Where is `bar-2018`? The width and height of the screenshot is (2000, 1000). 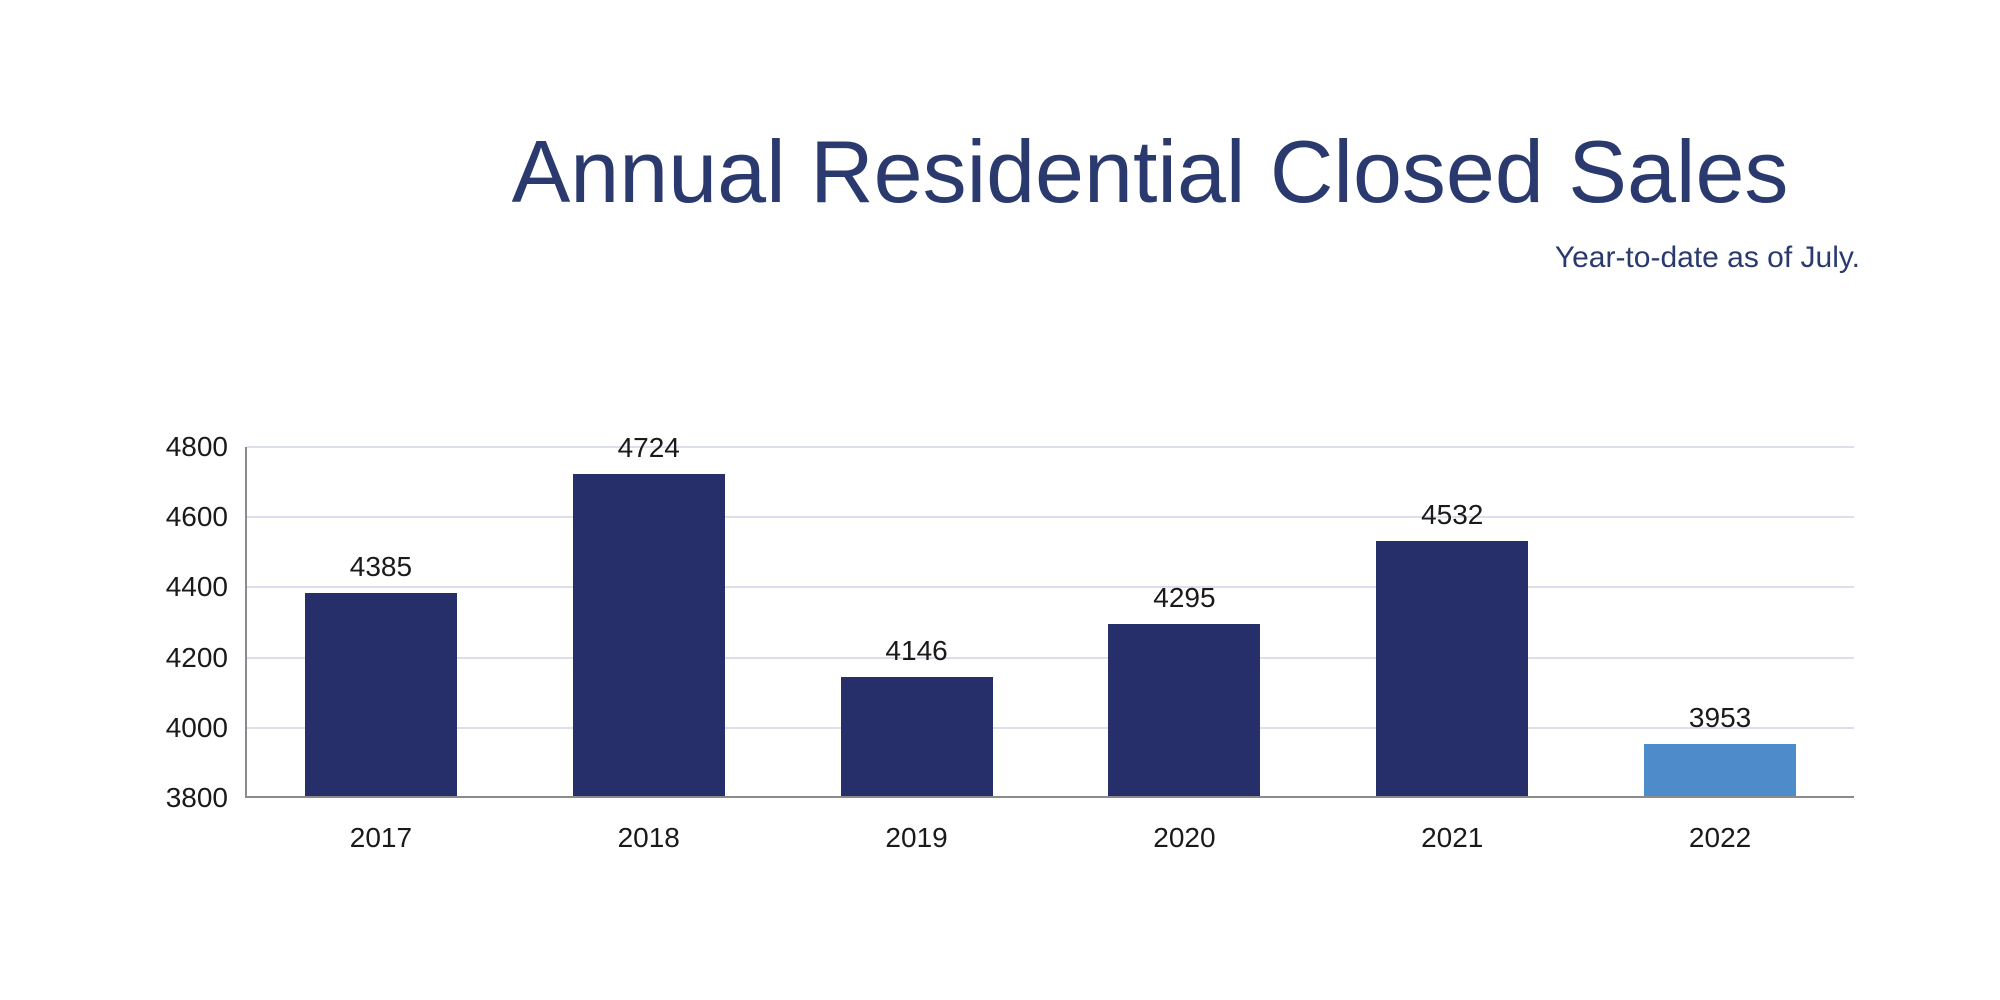 bar-2018 is located at coordinates (648, 635).